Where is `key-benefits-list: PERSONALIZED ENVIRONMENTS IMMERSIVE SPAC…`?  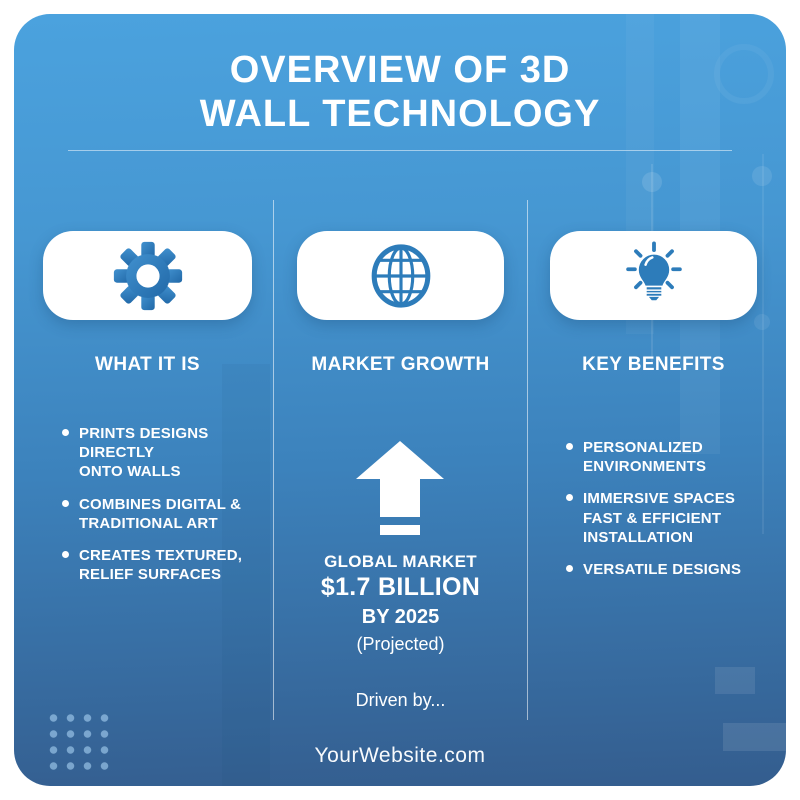
key-benefits-list: PERSONALIZED ENVIRONMENTS IMMERSIVE SPAC… is located at coordinates (664, 508).